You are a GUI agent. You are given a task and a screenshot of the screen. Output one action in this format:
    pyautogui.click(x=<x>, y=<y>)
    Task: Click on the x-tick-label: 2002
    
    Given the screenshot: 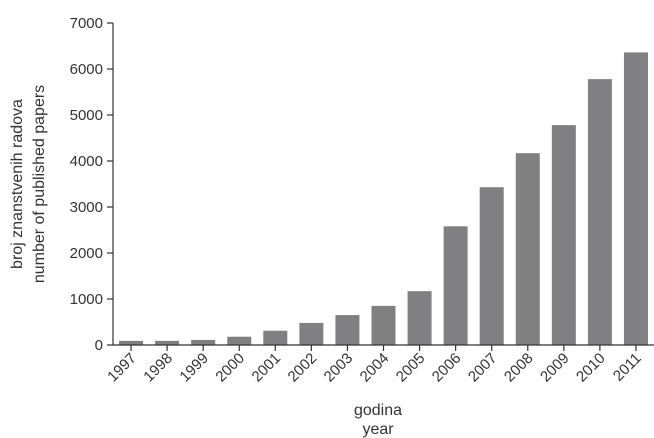 What is the action you would take?
    pyautogui.click(x=303, y=368)
    